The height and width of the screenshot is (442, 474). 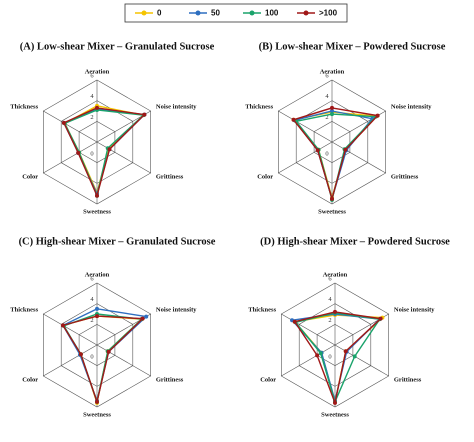 I want to click on legend-label: 100, so click(x=272, y=13).